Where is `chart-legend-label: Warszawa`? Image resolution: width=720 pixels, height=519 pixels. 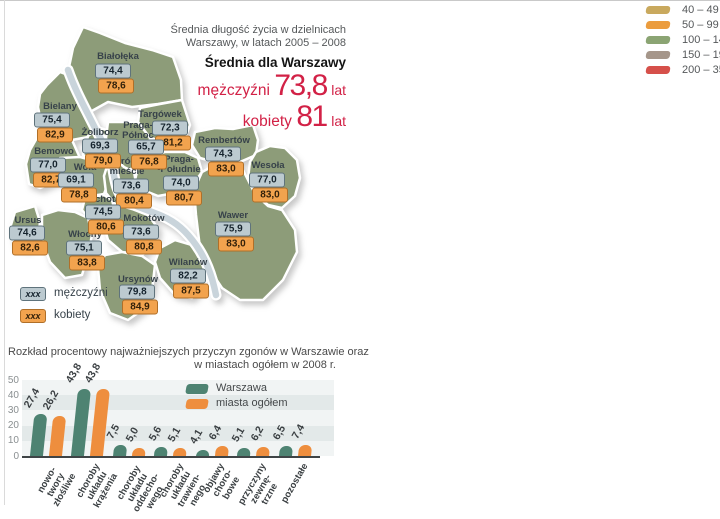 chart-legend-label: Warszawa is located at coordinates (241, 388).